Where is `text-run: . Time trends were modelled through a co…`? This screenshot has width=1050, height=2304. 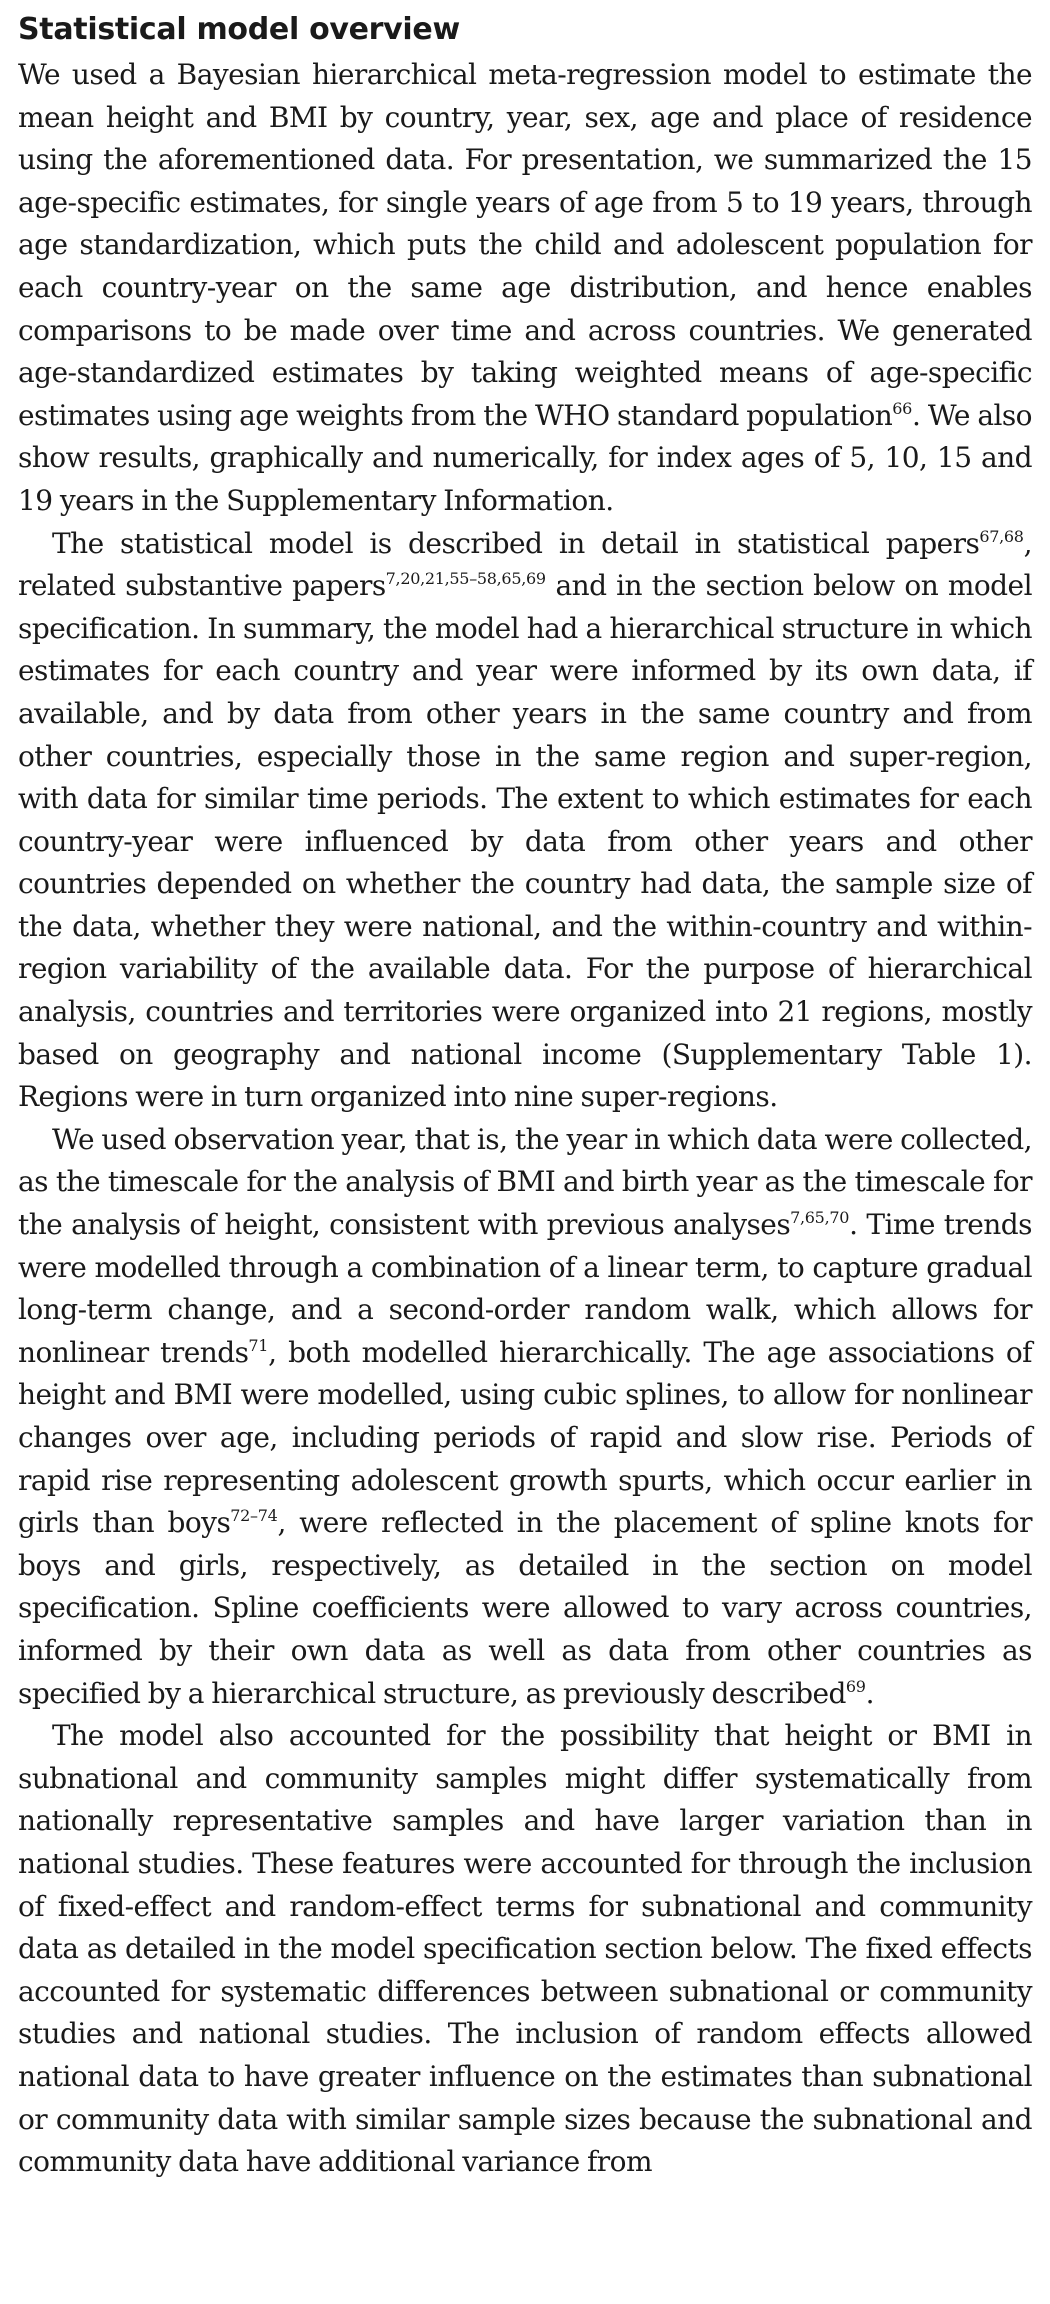 text-run: . Time trends were modelled through a co… is located at coordinates (525, 1288).